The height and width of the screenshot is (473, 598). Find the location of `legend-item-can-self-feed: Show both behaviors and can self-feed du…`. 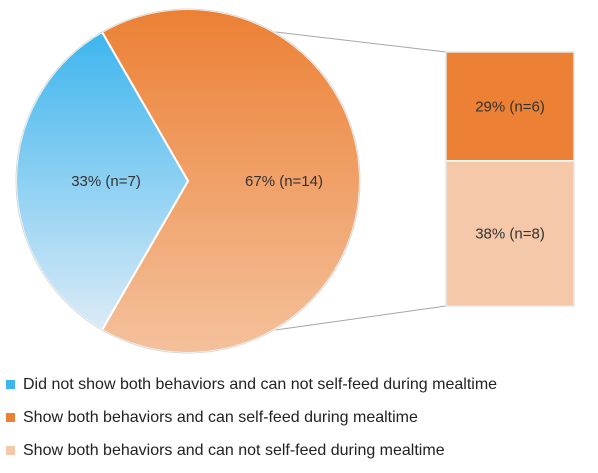

legend-item-can-self-feed: Show both behaviors and can self-feed du… is located at coordinates (302, 417).